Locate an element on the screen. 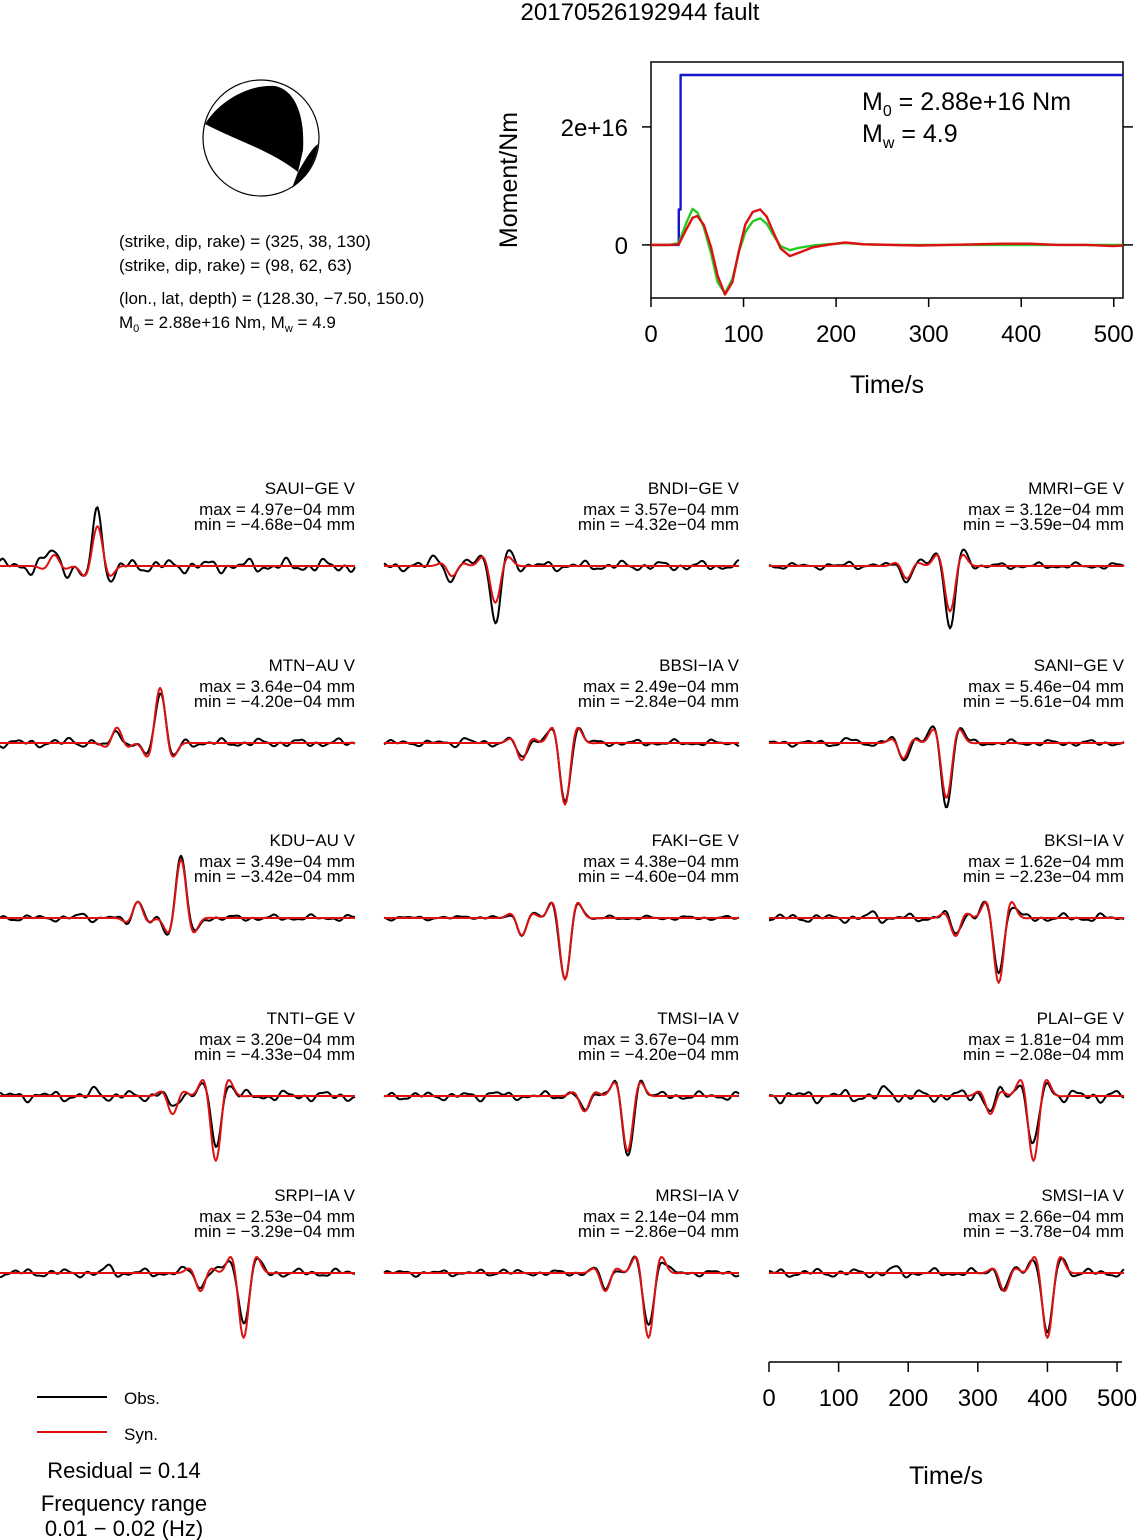 The image size is (1139, 1540). station-min: min = −3.29e−04 mm is located at coordinates (274, 1231).